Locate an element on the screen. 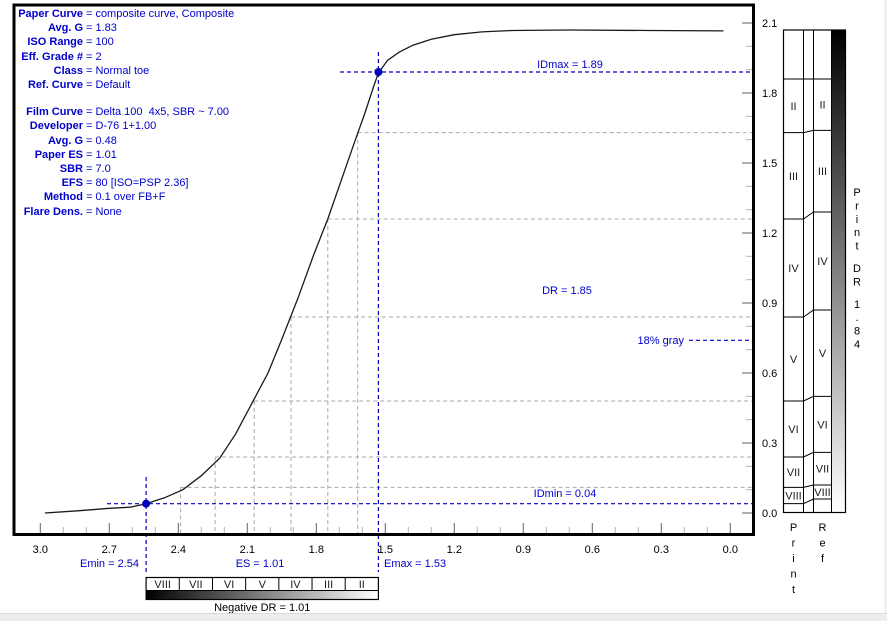 The height and width of the screenshot is (621, 887). info-value: 0.1 over FB+F is located at coordinates (130, 197).